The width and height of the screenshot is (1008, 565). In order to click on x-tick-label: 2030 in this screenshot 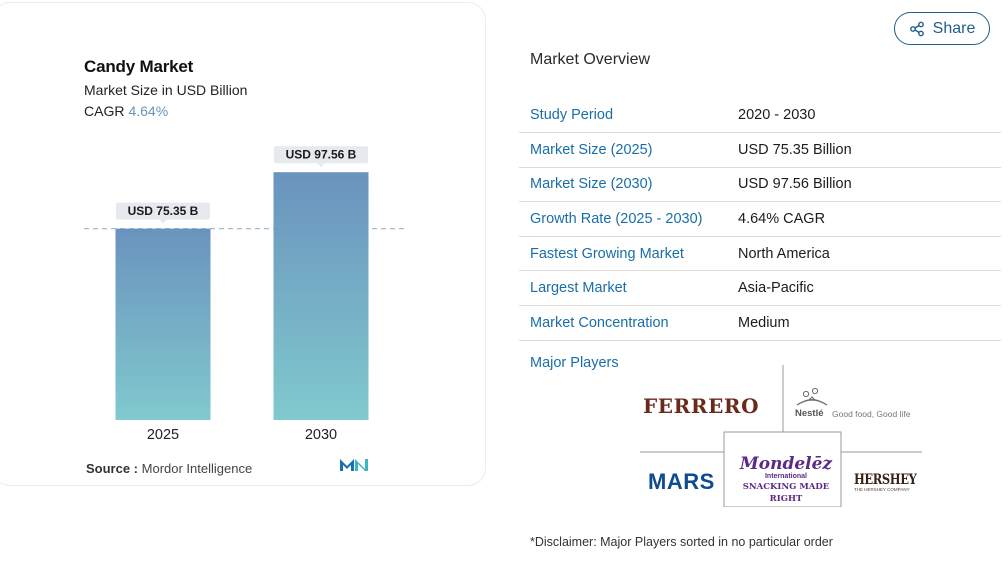, I will do `click(321, 435)`.